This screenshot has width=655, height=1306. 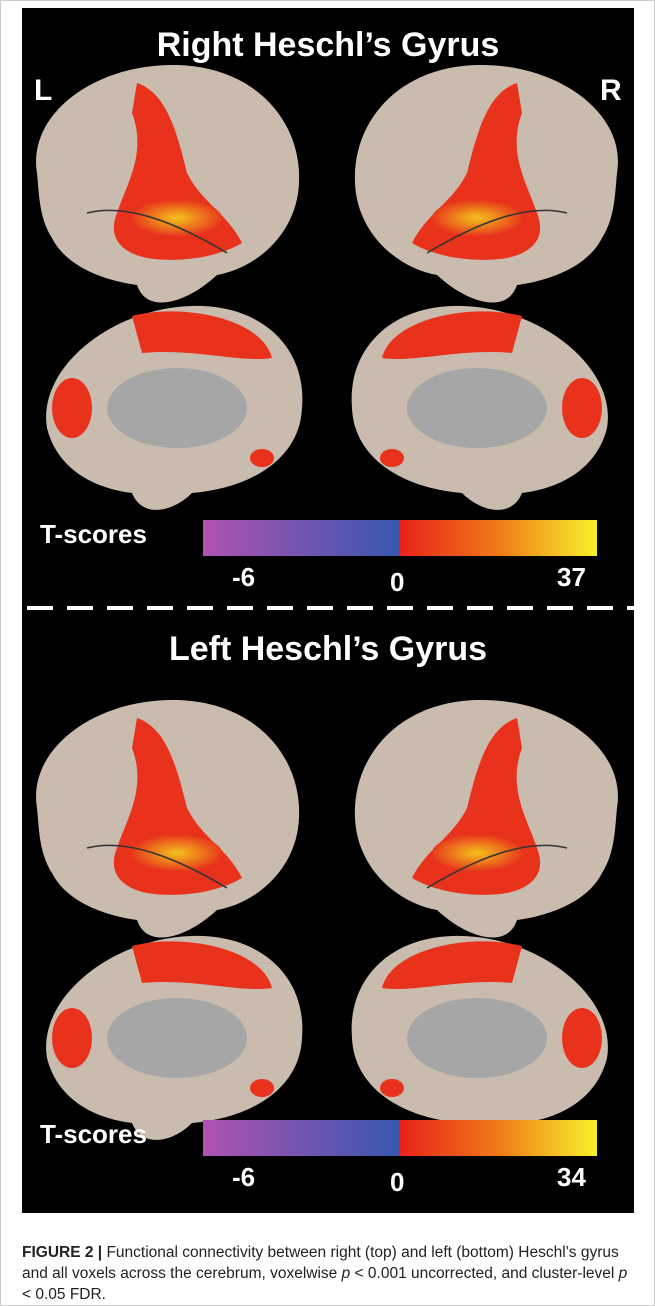 I want to click on caption-text: < 0.05 FDR., so click(x=64, y=1294).